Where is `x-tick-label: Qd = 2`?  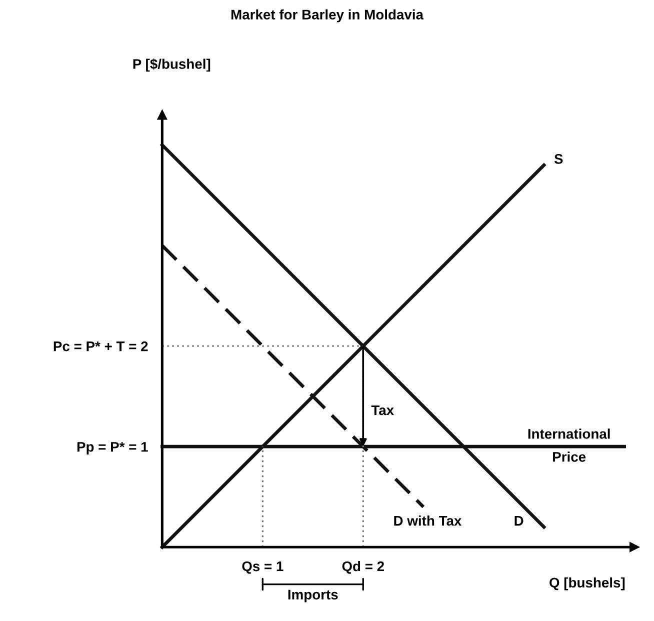 x-tick-label: Qd = 2 is located at coordinates (363, 567).